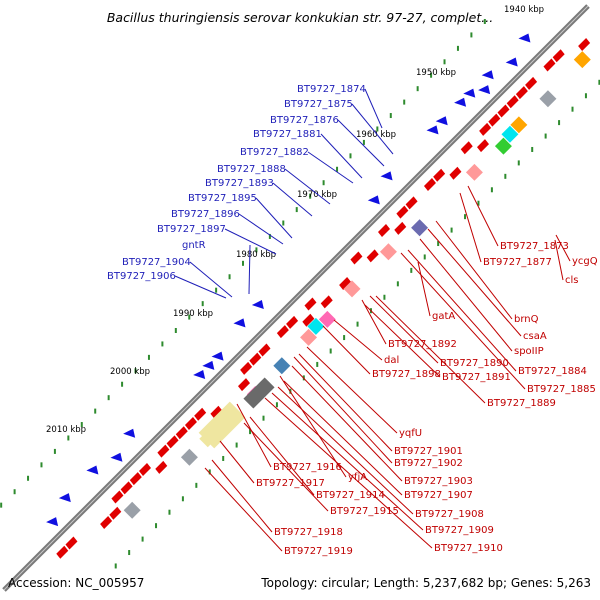  Describe the element at coordinates (318, 104) in the screenshot. I see `gene-label: BT9727_1875` at that location.